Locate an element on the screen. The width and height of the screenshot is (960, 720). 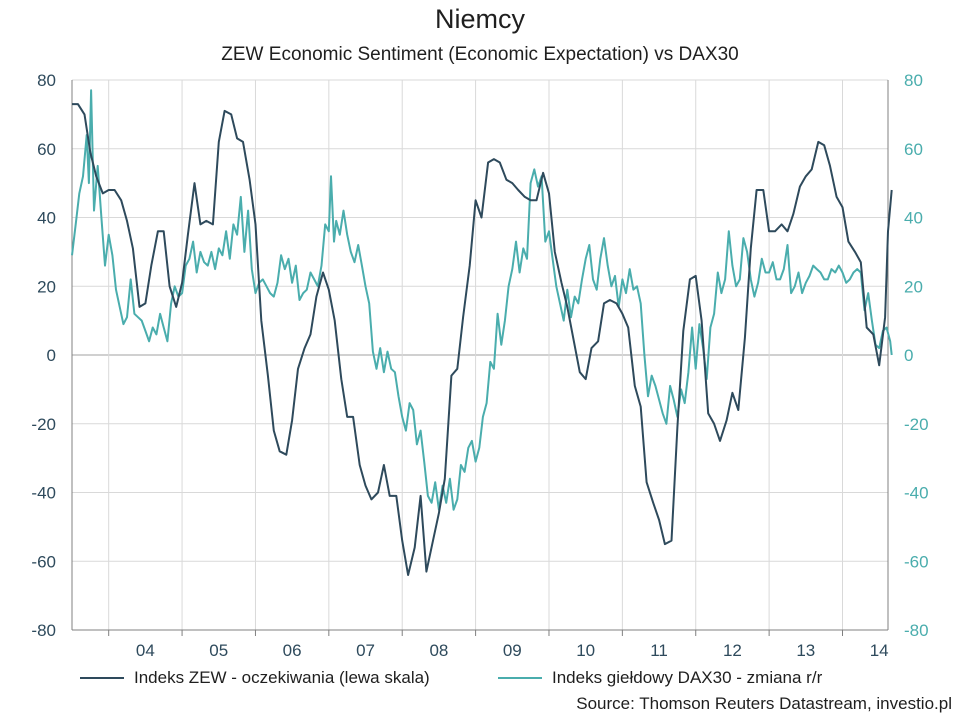
x-tick-label: 04 is located at coordinates (145, 650).